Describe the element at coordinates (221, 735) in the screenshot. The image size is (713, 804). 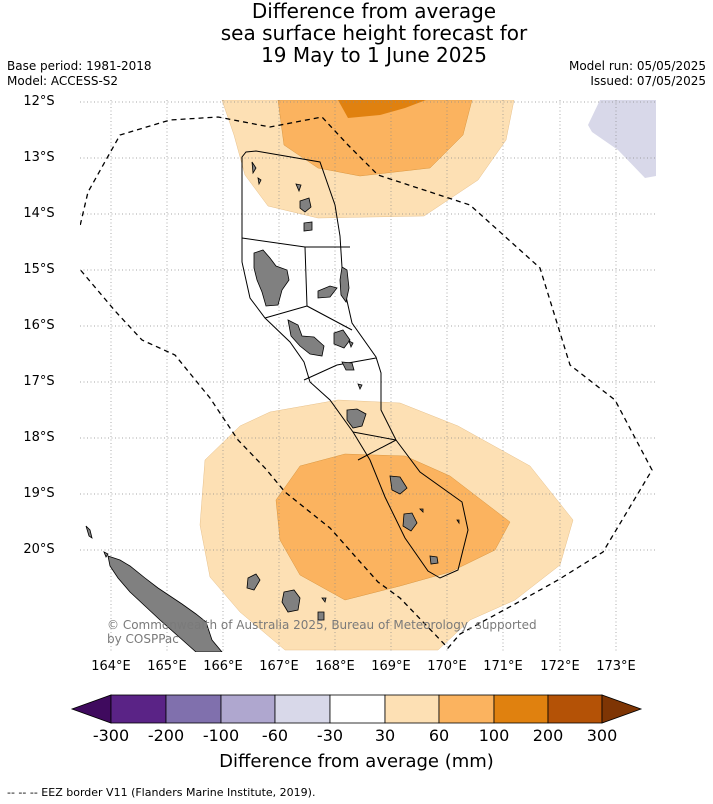
I see `colorbar-tick-label: -100` at that location.